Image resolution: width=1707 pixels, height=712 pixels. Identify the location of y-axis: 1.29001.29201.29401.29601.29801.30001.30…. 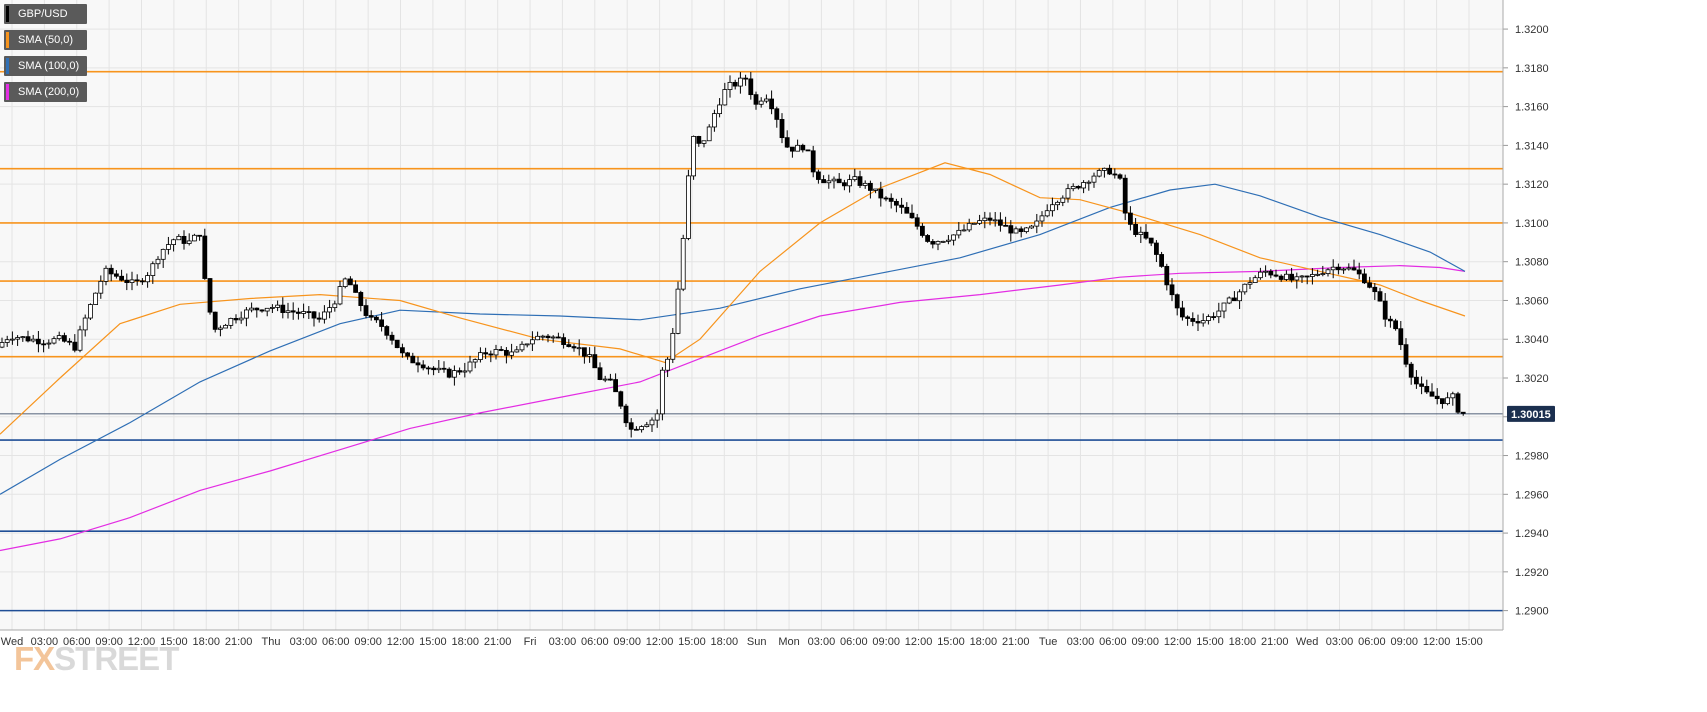
(1528, 315).